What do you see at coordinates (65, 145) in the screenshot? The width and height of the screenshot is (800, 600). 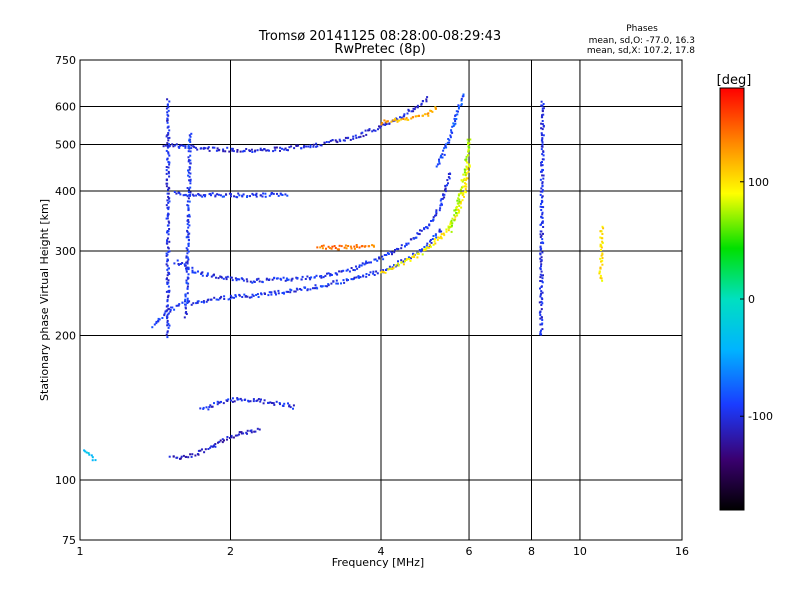 I see `y-tick-label: 500` at bounding box center [65, 145].